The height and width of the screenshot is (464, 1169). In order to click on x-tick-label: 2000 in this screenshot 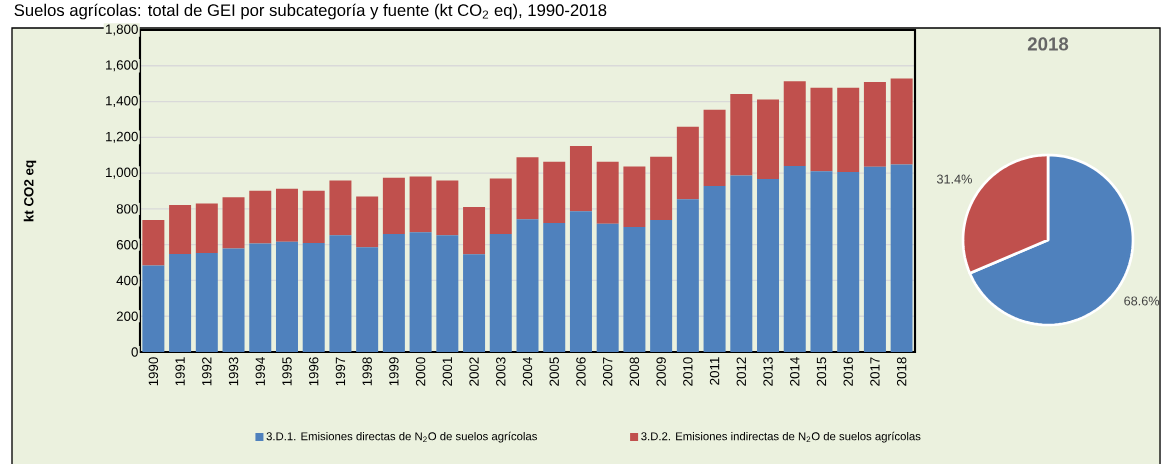, I will do `click(420, 371)`.